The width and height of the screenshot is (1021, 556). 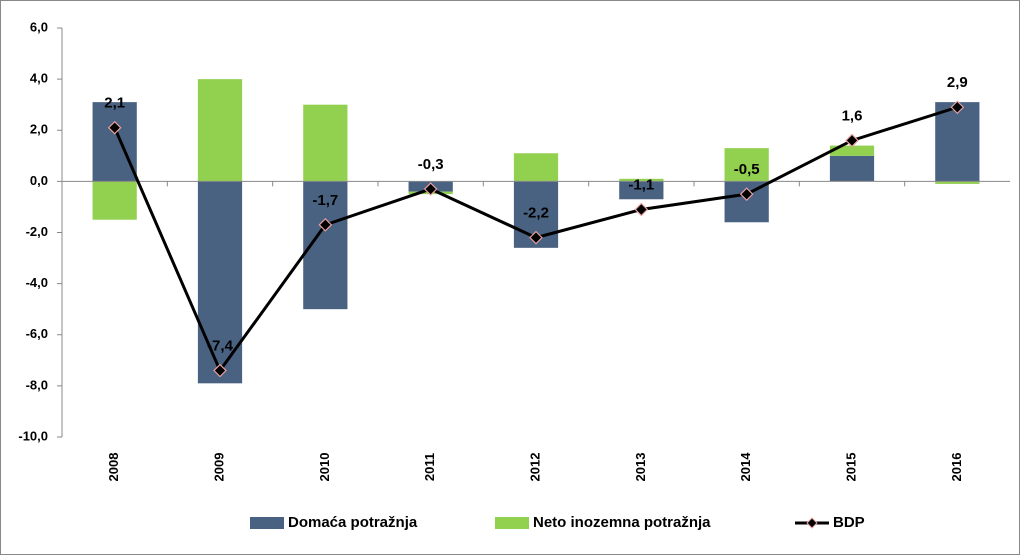 What do you see at coordinates (37, 231) in the screenshot?
I see `y-tick-label: -2,0` at bounding box center [37, 231].